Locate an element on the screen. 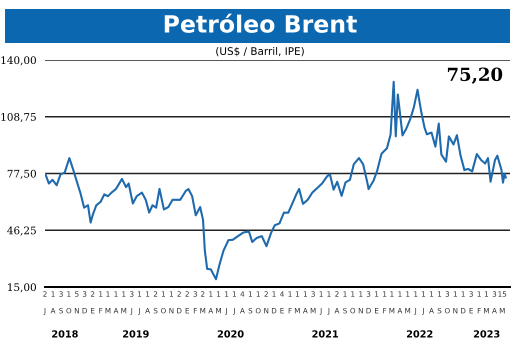 This screenshot has width=520, height=363. annotation: 75,20 is located at coordinates (475, 75).